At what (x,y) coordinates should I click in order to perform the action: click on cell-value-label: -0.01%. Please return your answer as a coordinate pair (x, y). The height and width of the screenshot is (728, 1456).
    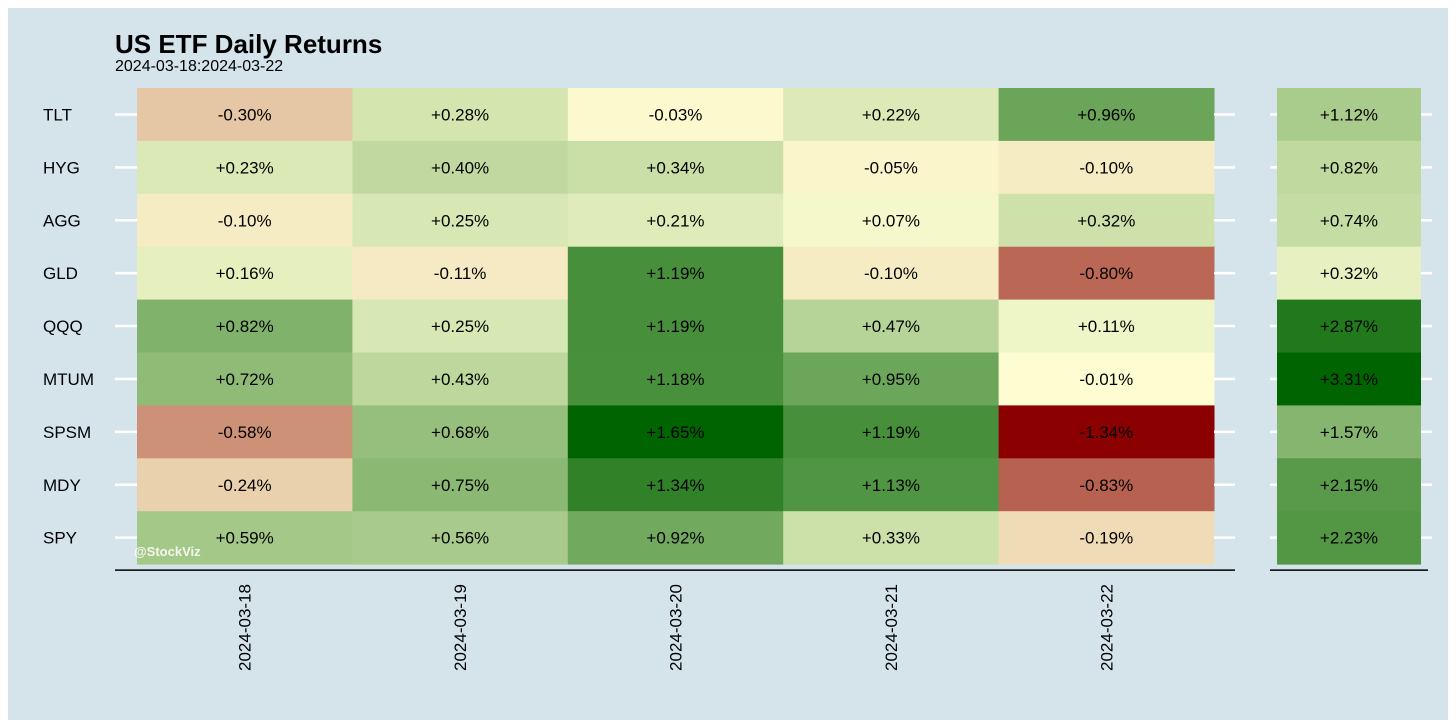
    Looking at the image, I should click on (1106, 379).